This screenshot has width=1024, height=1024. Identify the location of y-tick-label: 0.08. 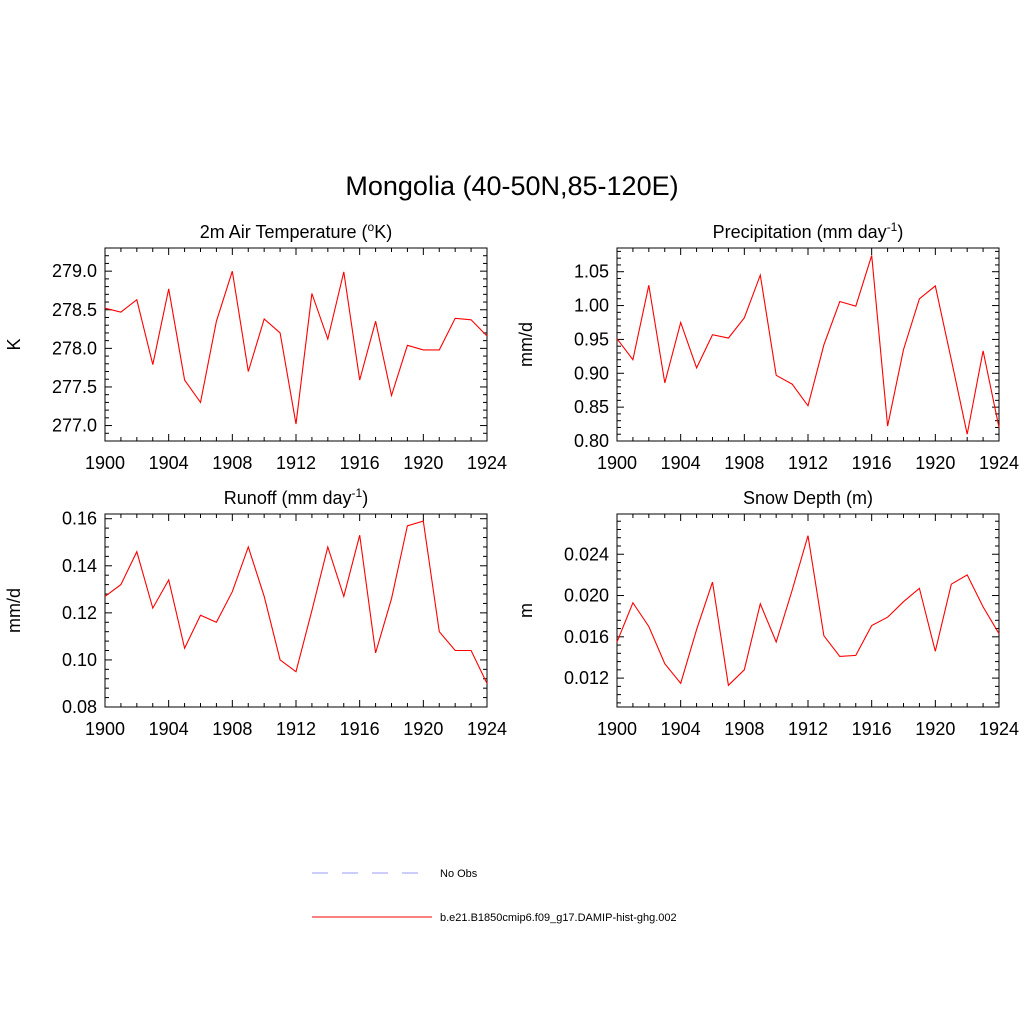
(79, 707).